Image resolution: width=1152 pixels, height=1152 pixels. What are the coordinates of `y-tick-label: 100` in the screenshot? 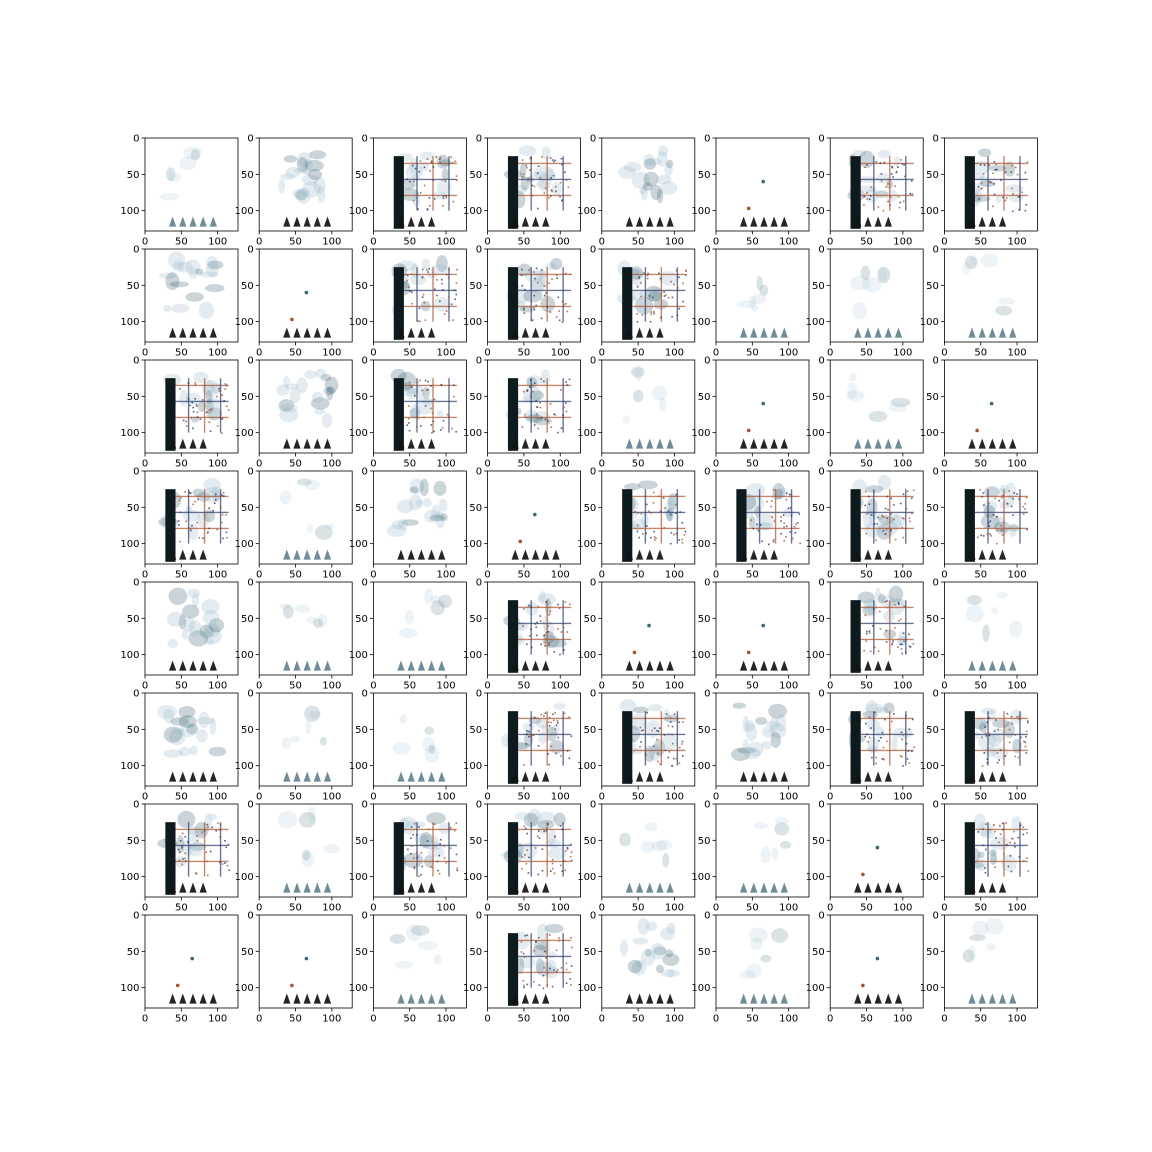 It's located at (929, 211).